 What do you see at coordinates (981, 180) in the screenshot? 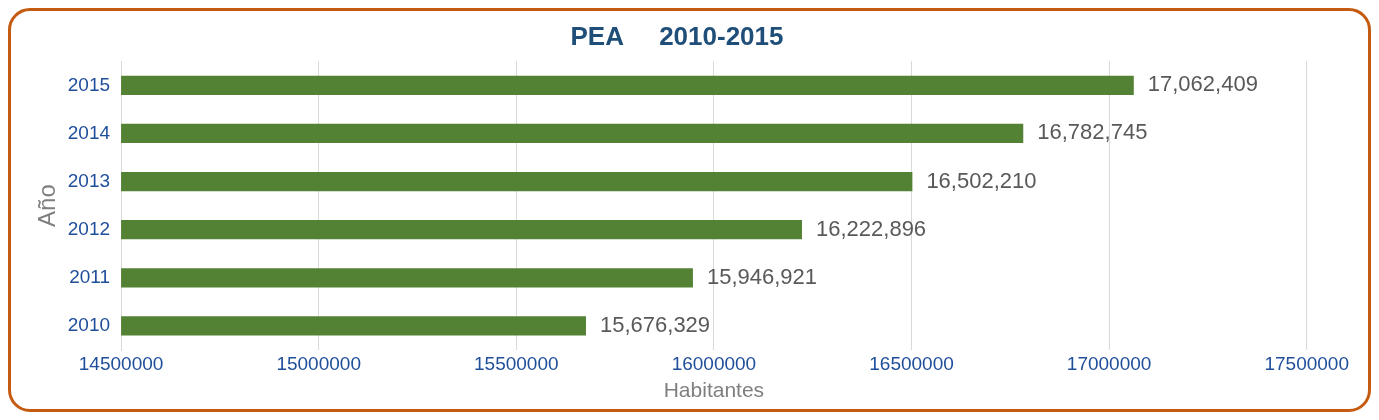
I see `data-label: 16,502,210` at bounding box center [981, 180].